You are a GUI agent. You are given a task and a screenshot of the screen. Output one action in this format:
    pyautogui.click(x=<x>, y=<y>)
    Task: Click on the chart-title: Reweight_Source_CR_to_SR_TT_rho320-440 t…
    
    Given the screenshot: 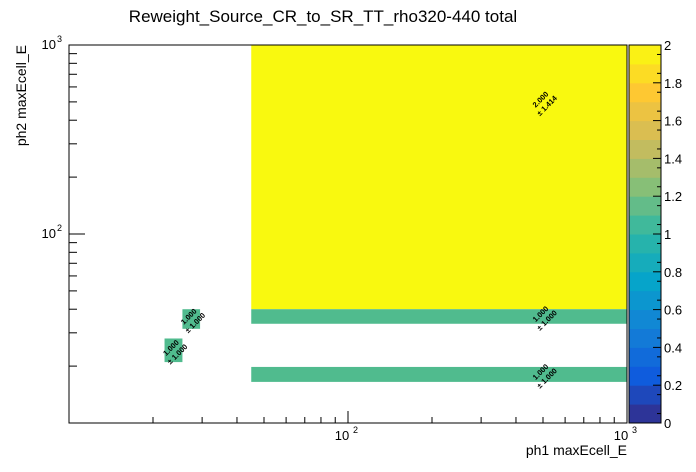 What is the action you would take?
    pyautogui.click(x=323, y=16)
    